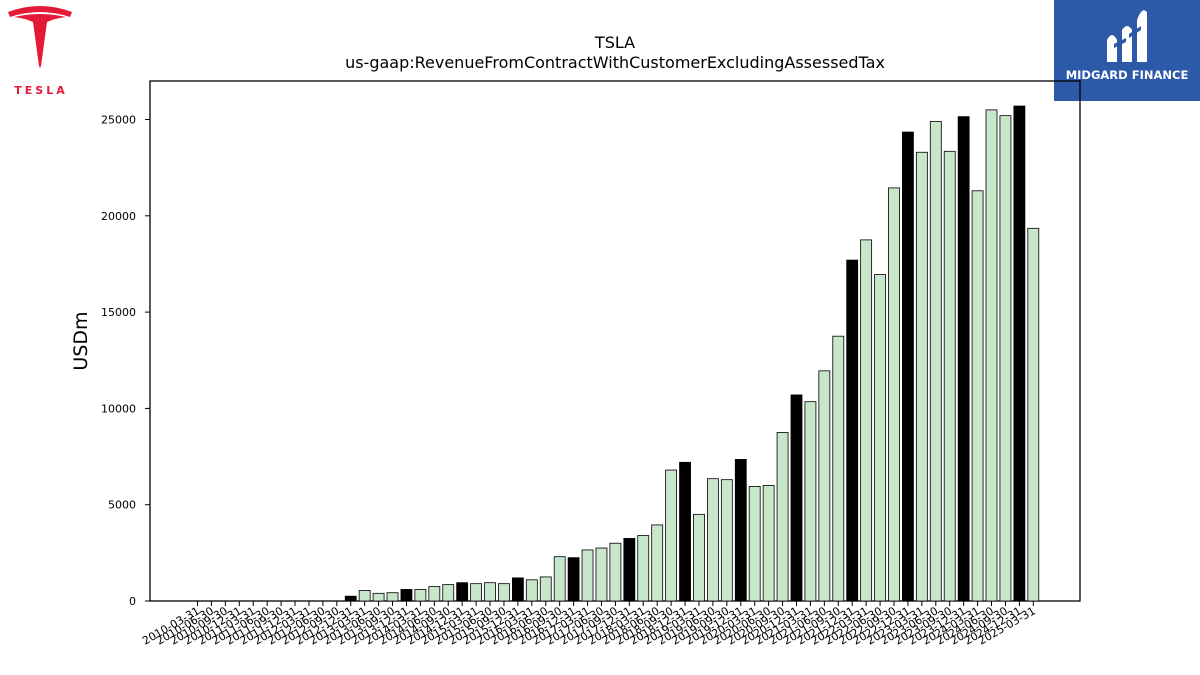 The image size is (1200, 675). What do you see at coordinates (132, 601) in the screenshot?
I see `y-tick-label: 0` at bounding box center [132, 601].